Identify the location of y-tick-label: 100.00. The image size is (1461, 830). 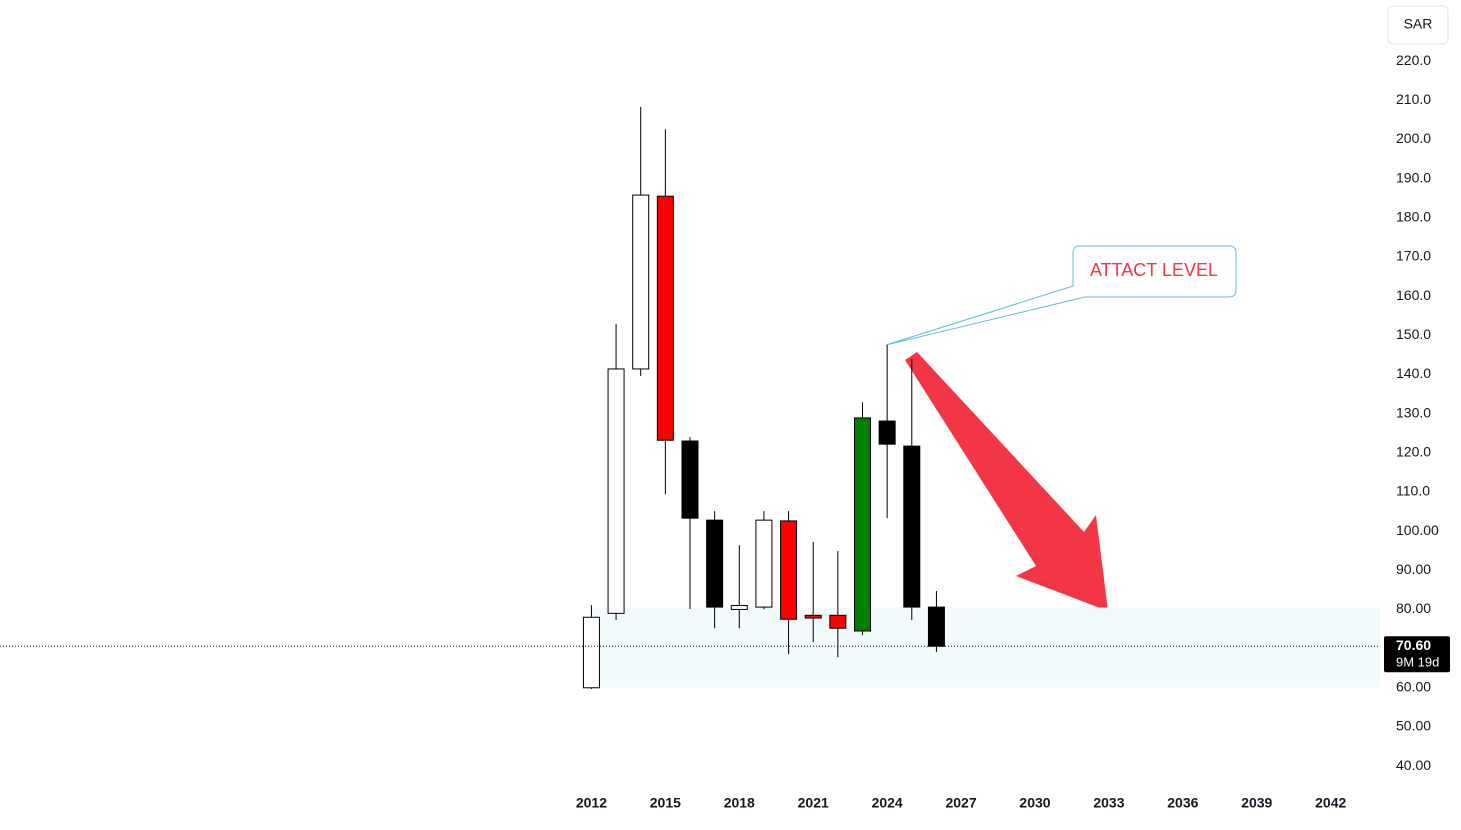
(1417, 530).